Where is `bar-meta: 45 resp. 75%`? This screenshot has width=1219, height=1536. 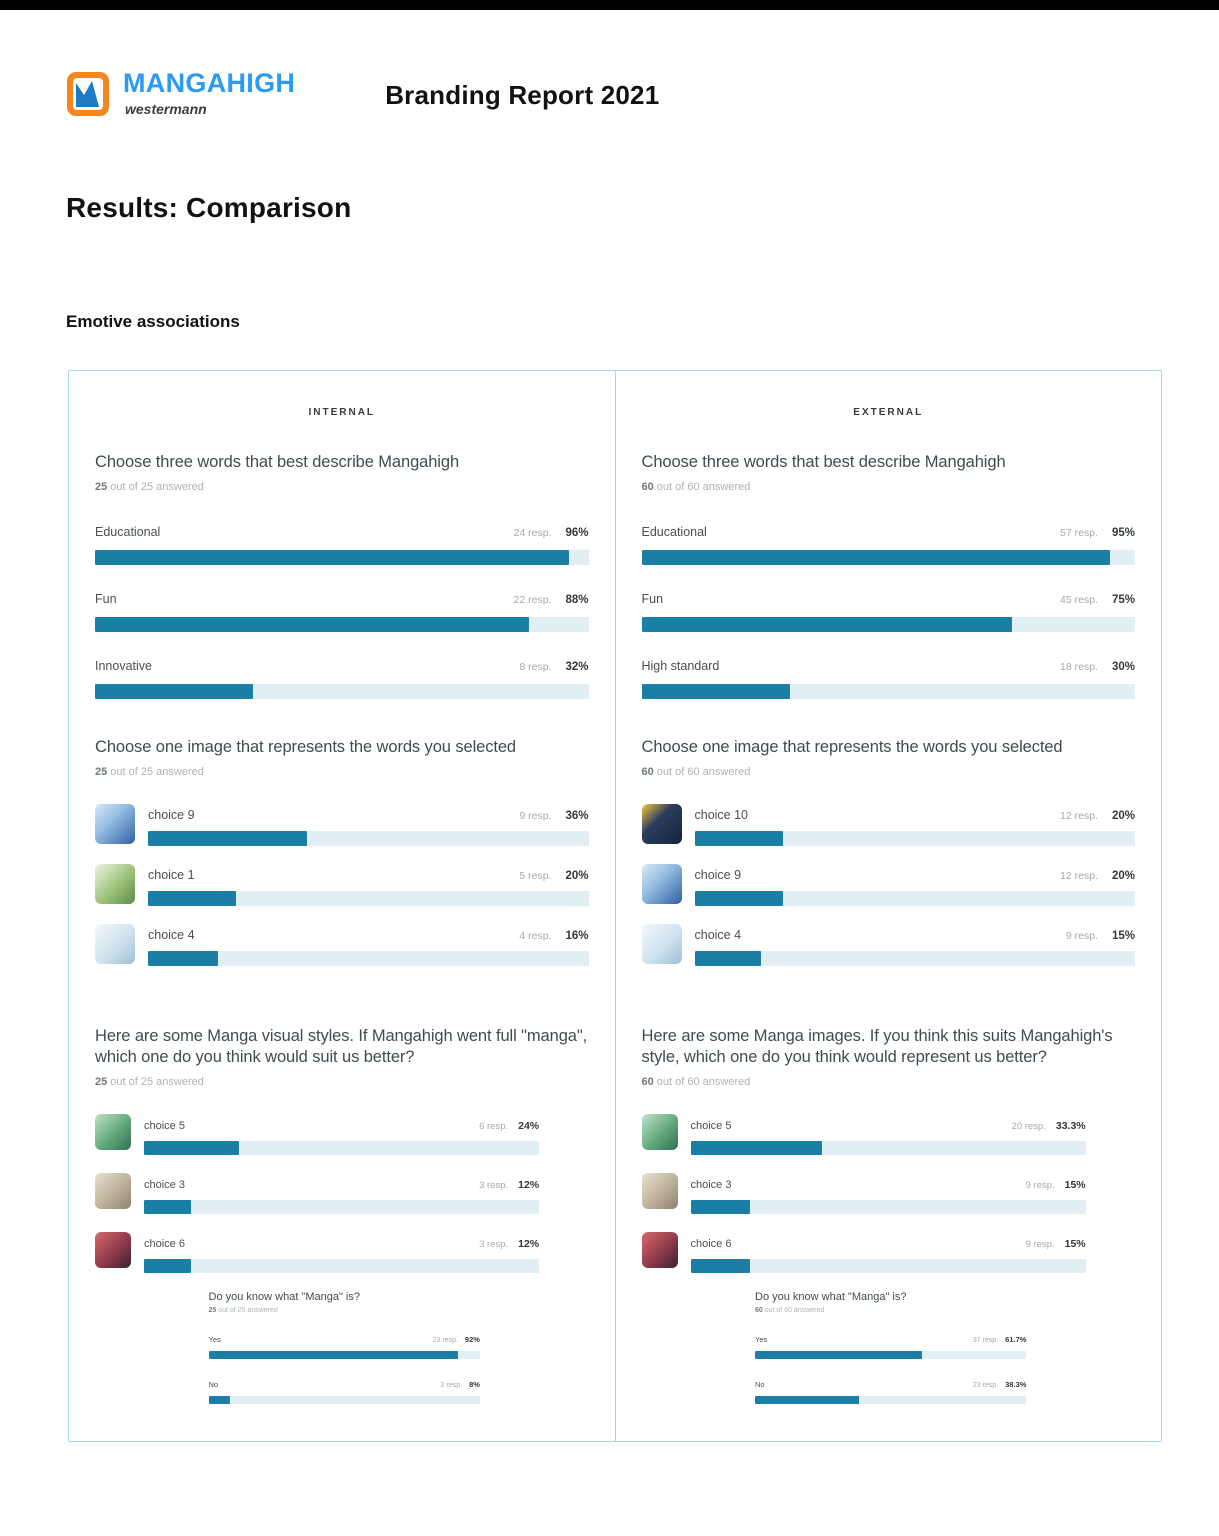
bar-meta: 45 resp. 75% is located at coordinates (1097, 599).